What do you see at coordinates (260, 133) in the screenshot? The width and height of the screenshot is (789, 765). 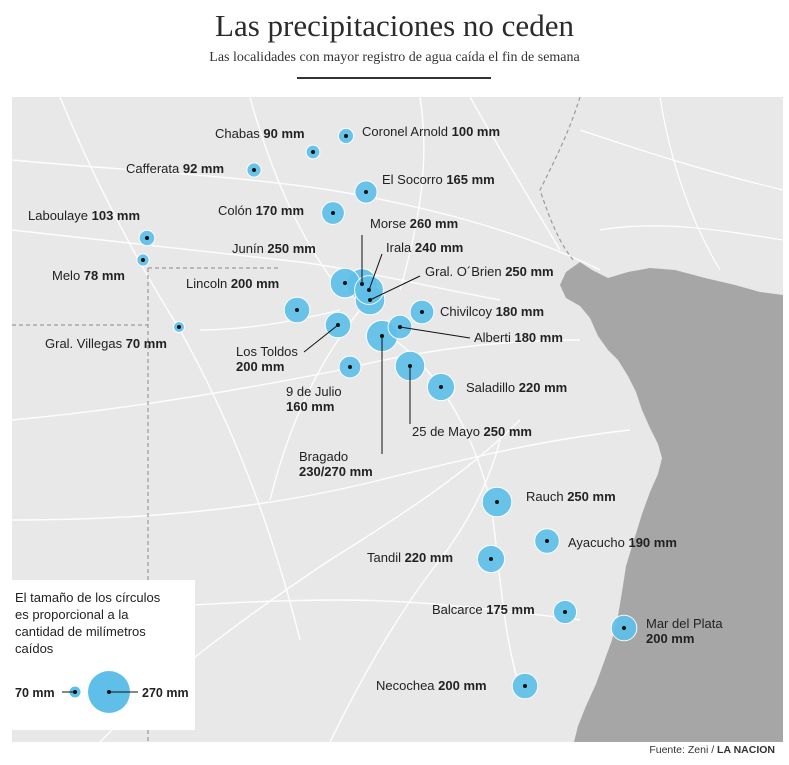 I see `location-label-1: Chabas 90 mm` at bounding box center [260, 133].